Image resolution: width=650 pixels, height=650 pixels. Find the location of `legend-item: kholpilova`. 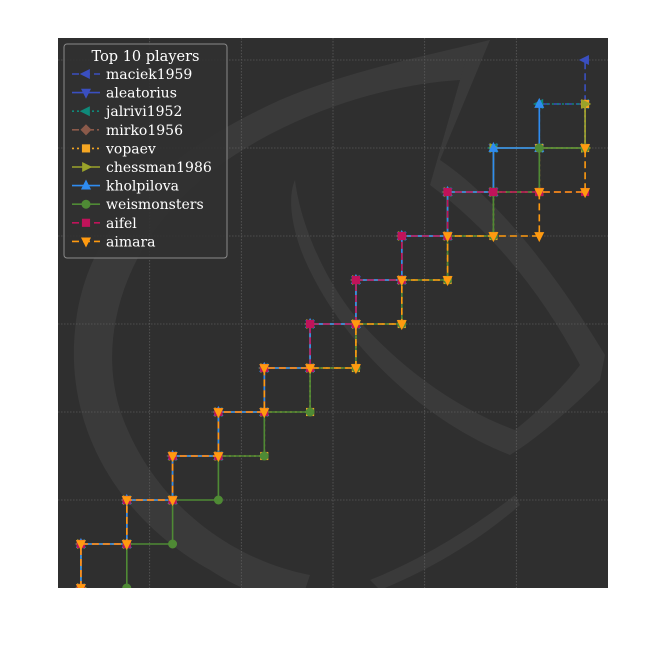

legend-item: kholpilova is located at coordinates (125, 187).